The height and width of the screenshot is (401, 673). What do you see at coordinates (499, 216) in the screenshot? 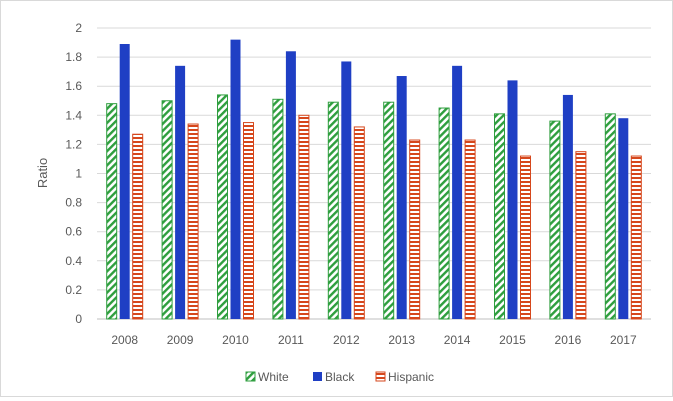
I see `bar-white-2015` at bounding box center [499, 216].